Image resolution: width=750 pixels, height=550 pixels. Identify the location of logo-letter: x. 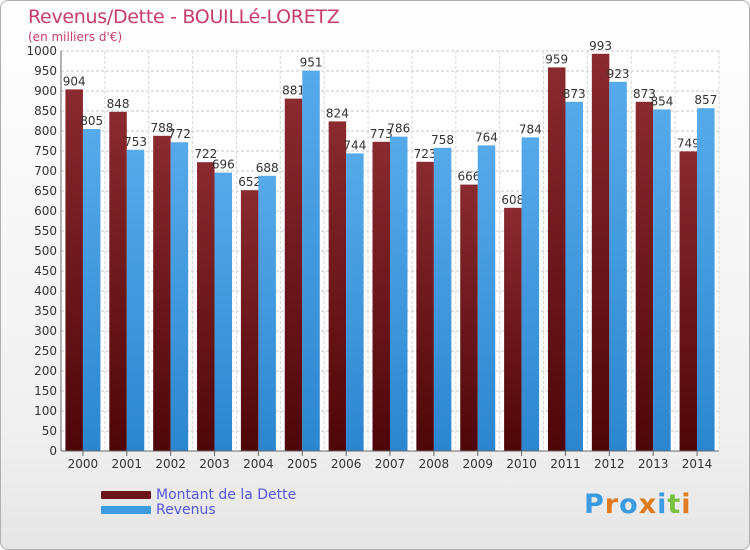
(648, 504).